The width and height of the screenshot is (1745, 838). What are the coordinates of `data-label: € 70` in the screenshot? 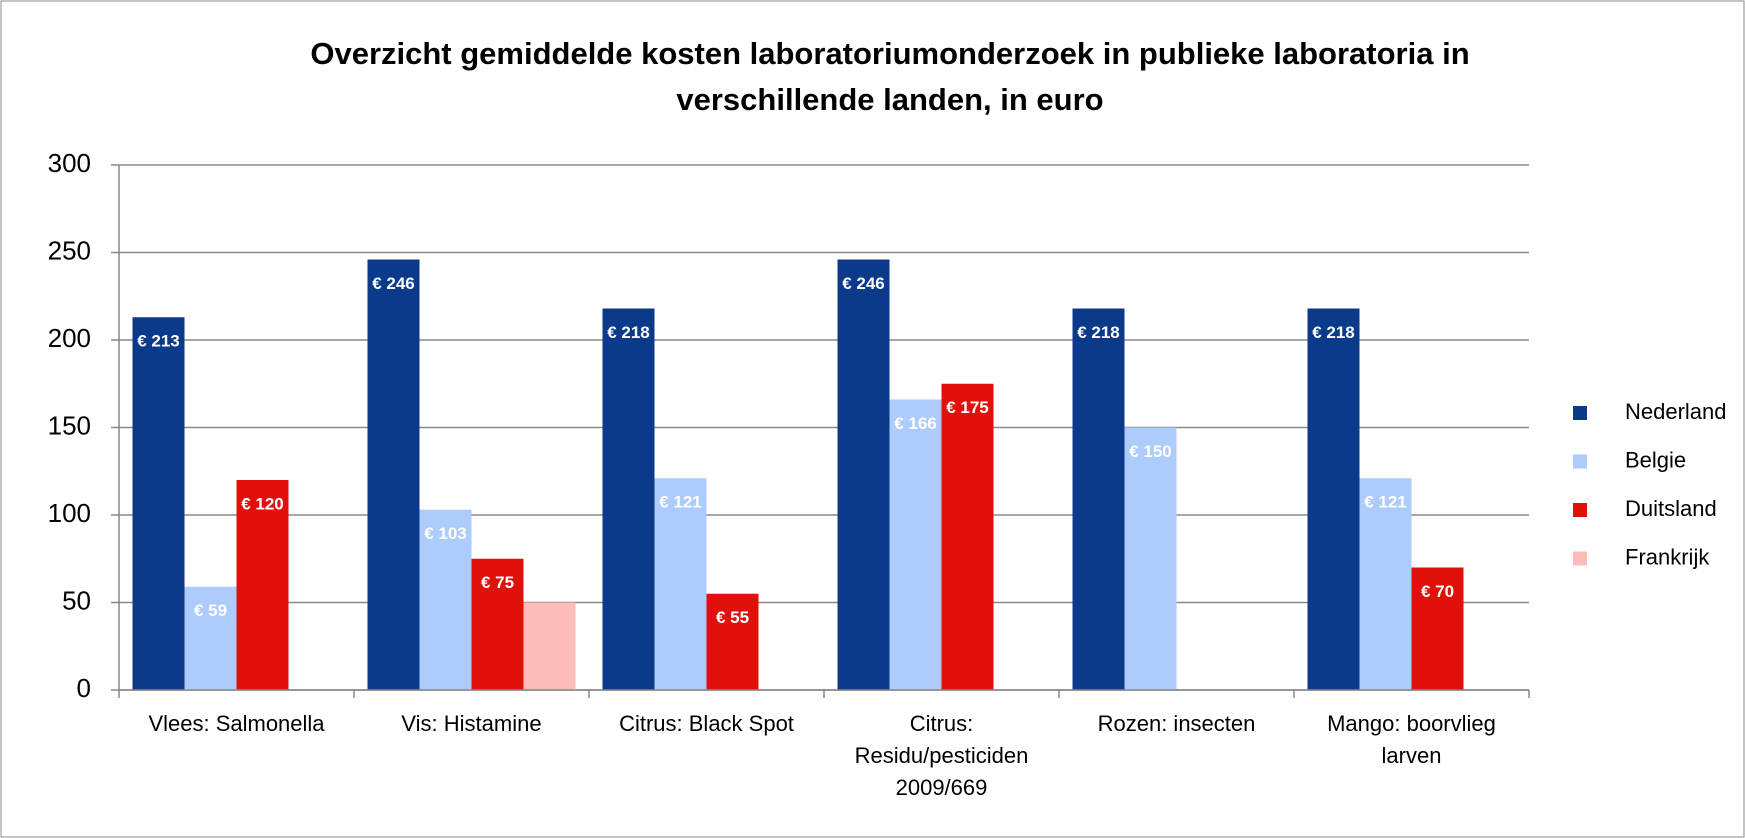 It's located at (1437, 591).